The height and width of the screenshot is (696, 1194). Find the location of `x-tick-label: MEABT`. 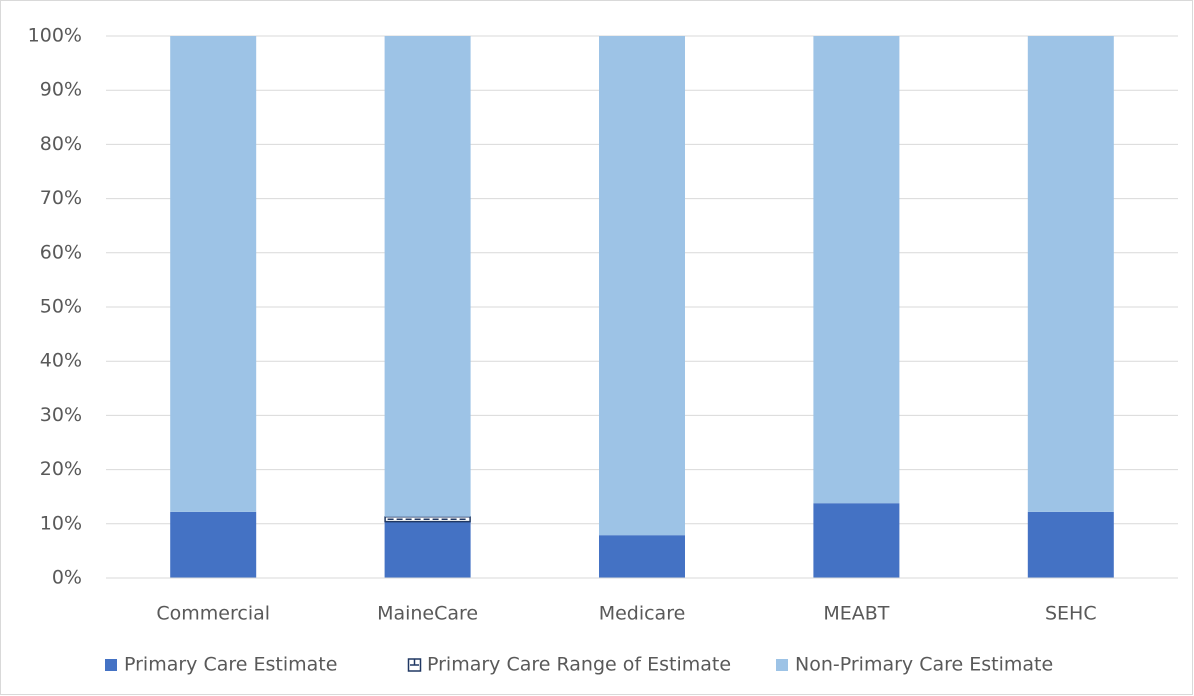

x-tick-label: MEABT is located at coordinates (856, 614).